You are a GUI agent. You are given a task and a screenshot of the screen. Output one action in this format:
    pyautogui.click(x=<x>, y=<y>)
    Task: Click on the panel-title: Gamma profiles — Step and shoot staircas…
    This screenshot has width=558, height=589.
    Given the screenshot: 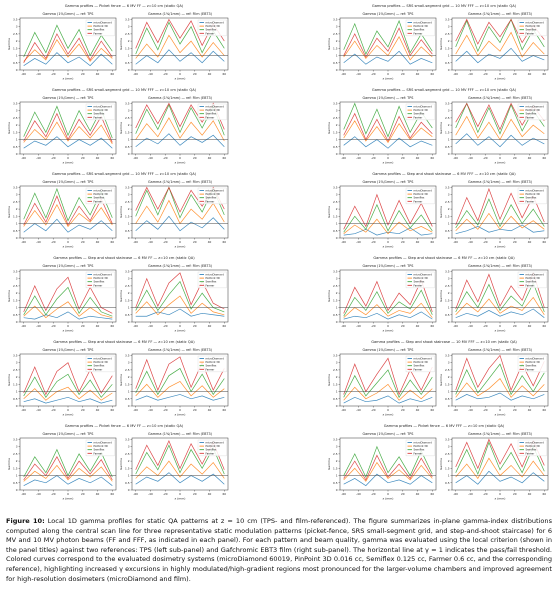 What is the action you would take?
    pyautogui.click(x=444, y=258)
    